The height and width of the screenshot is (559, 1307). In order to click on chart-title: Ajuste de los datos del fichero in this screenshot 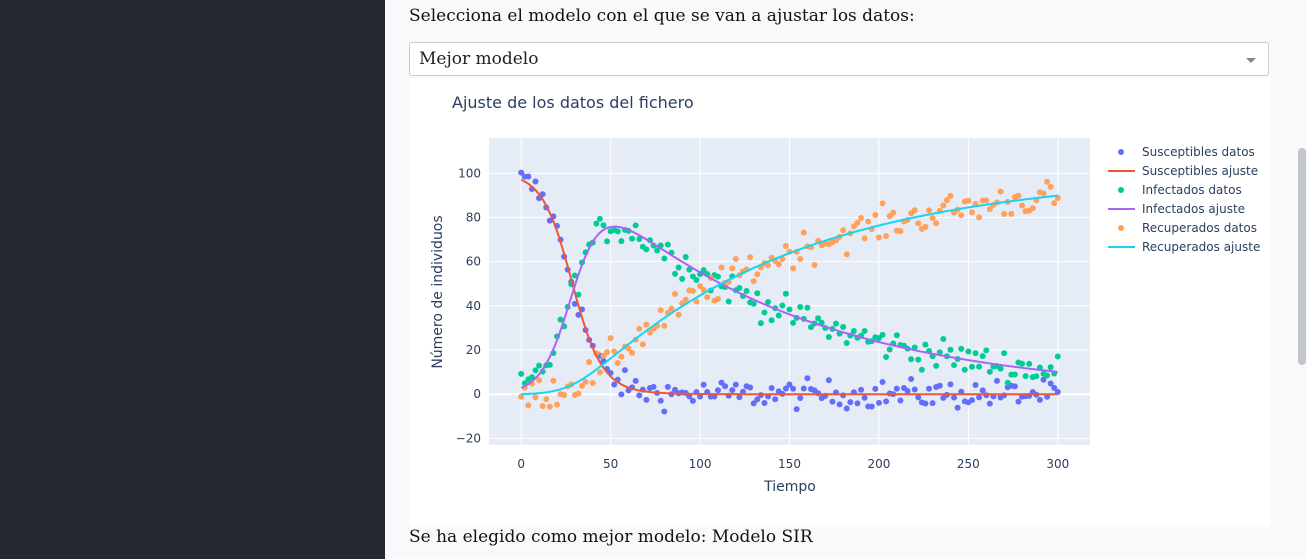, I will do `click(573, 102)`.